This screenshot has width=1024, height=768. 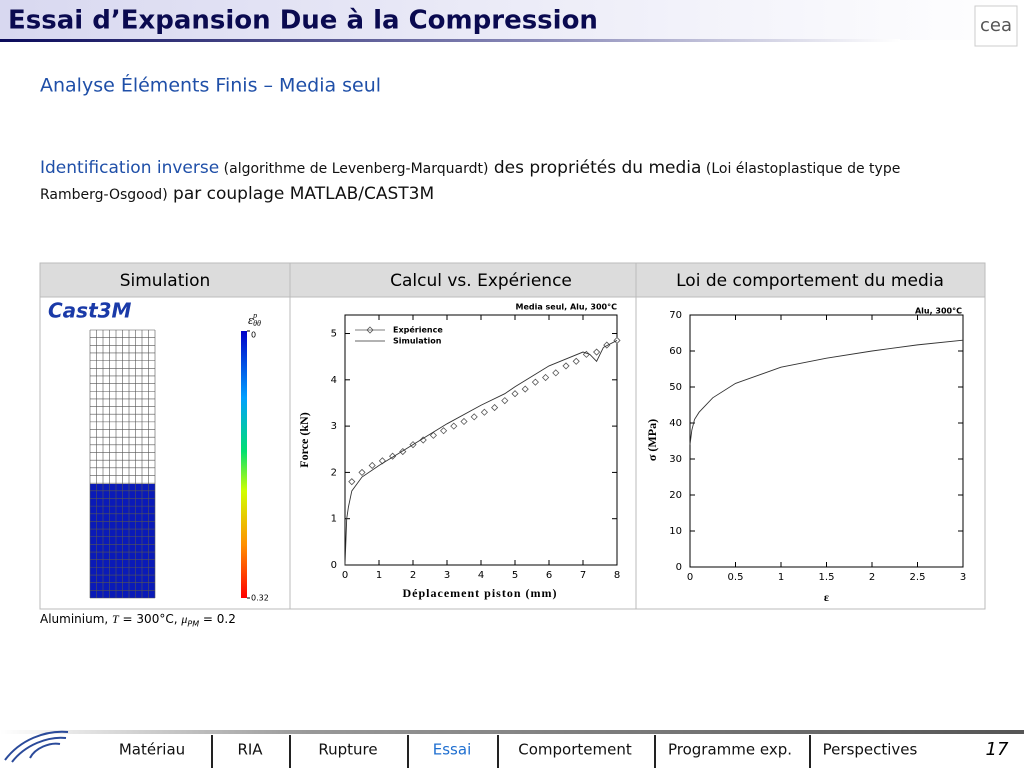 I want to click on y-tick-label: 2, so click(x=334, y=472).